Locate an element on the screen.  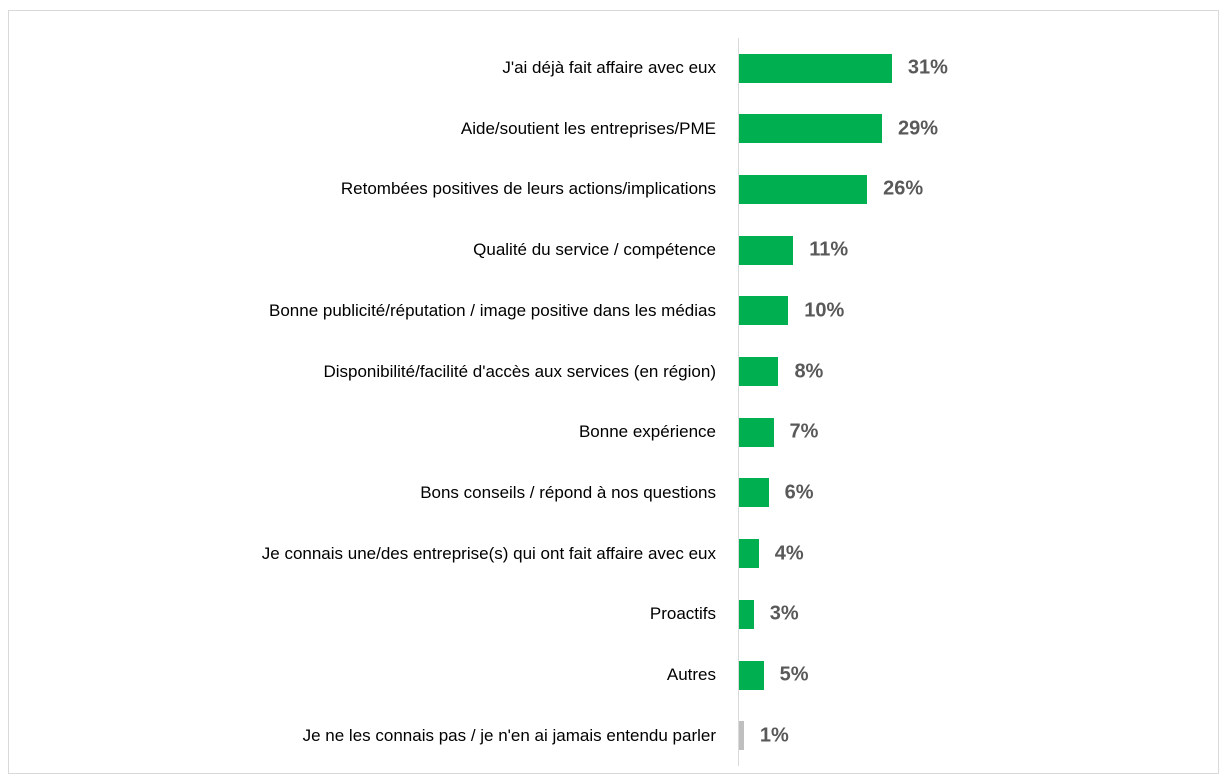
value-label: 31% is located at coordinates (927, 67).